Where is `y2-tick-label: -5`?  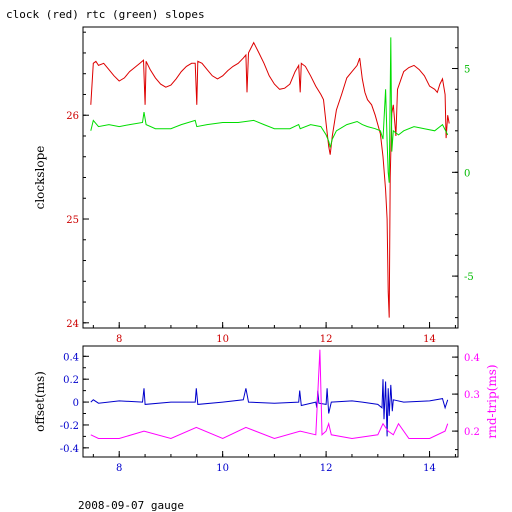 y2-tick-label: -5 is located at coordinates (469, 277).